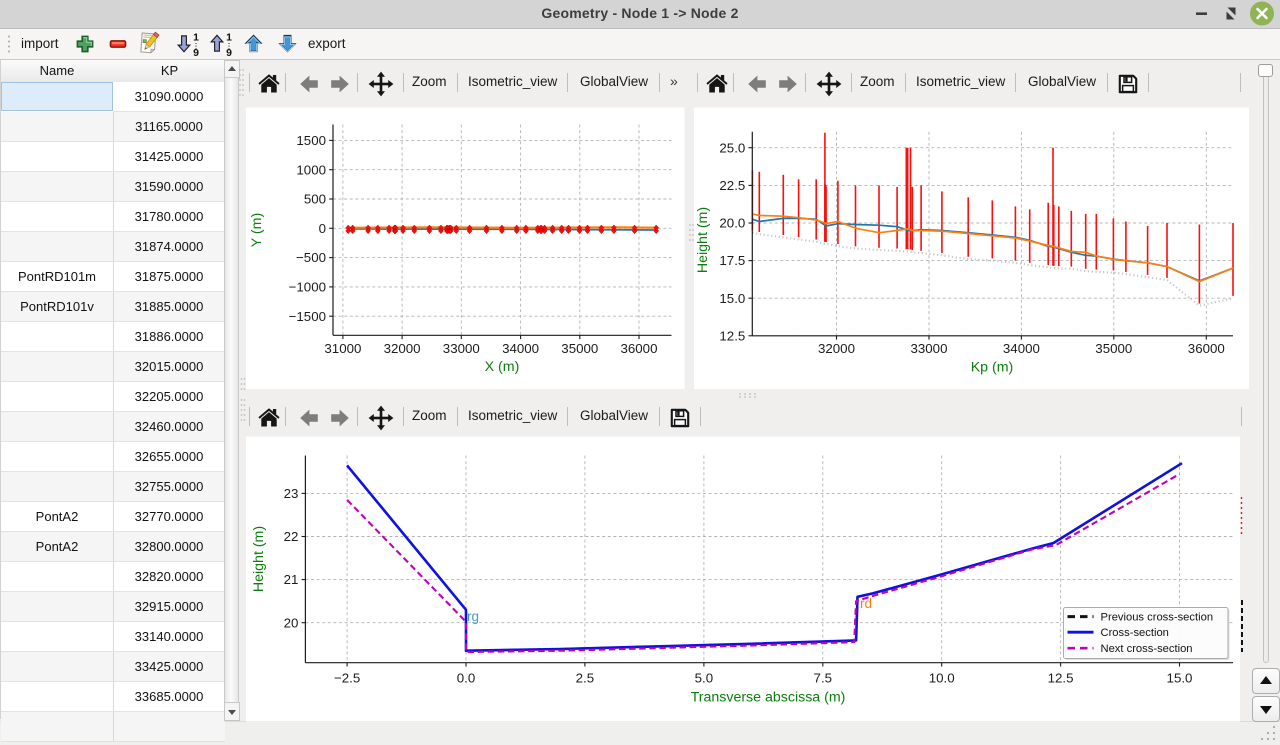  I want to click on svg-text: 21, so click(291, 579).